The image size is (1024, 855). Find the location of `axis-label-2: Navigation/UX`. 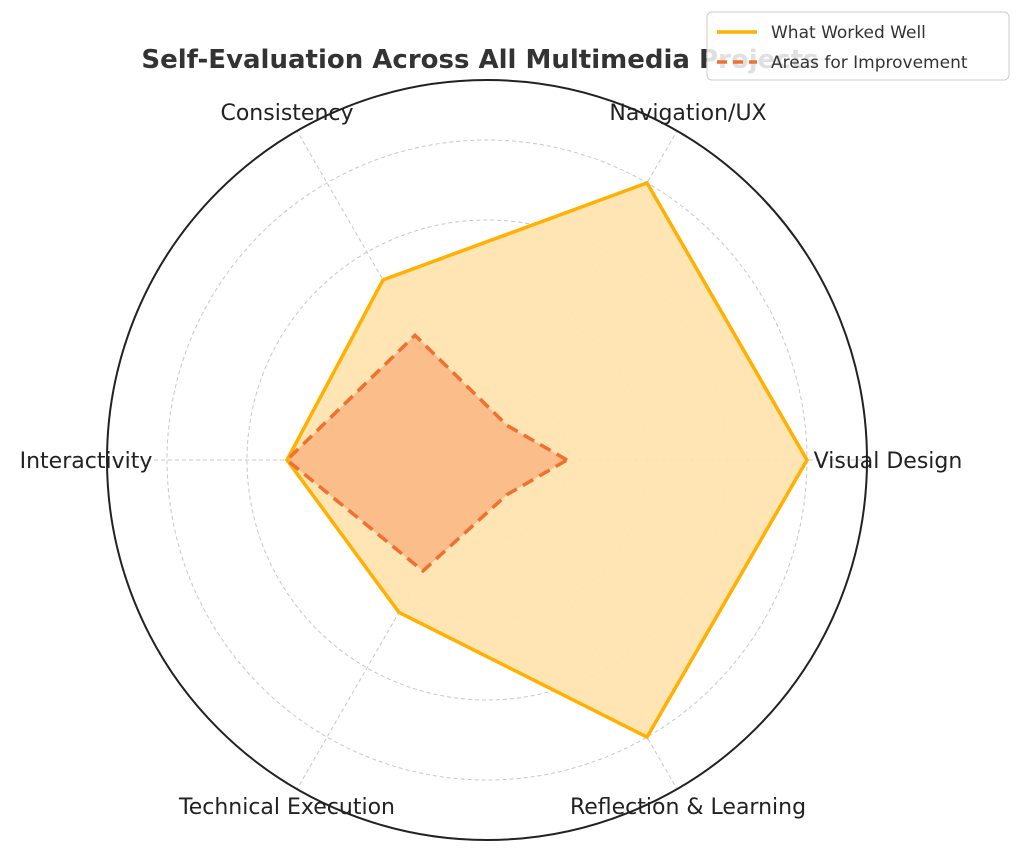

axis-label-2: Navigation/UX is located at coordinates (687, 113).